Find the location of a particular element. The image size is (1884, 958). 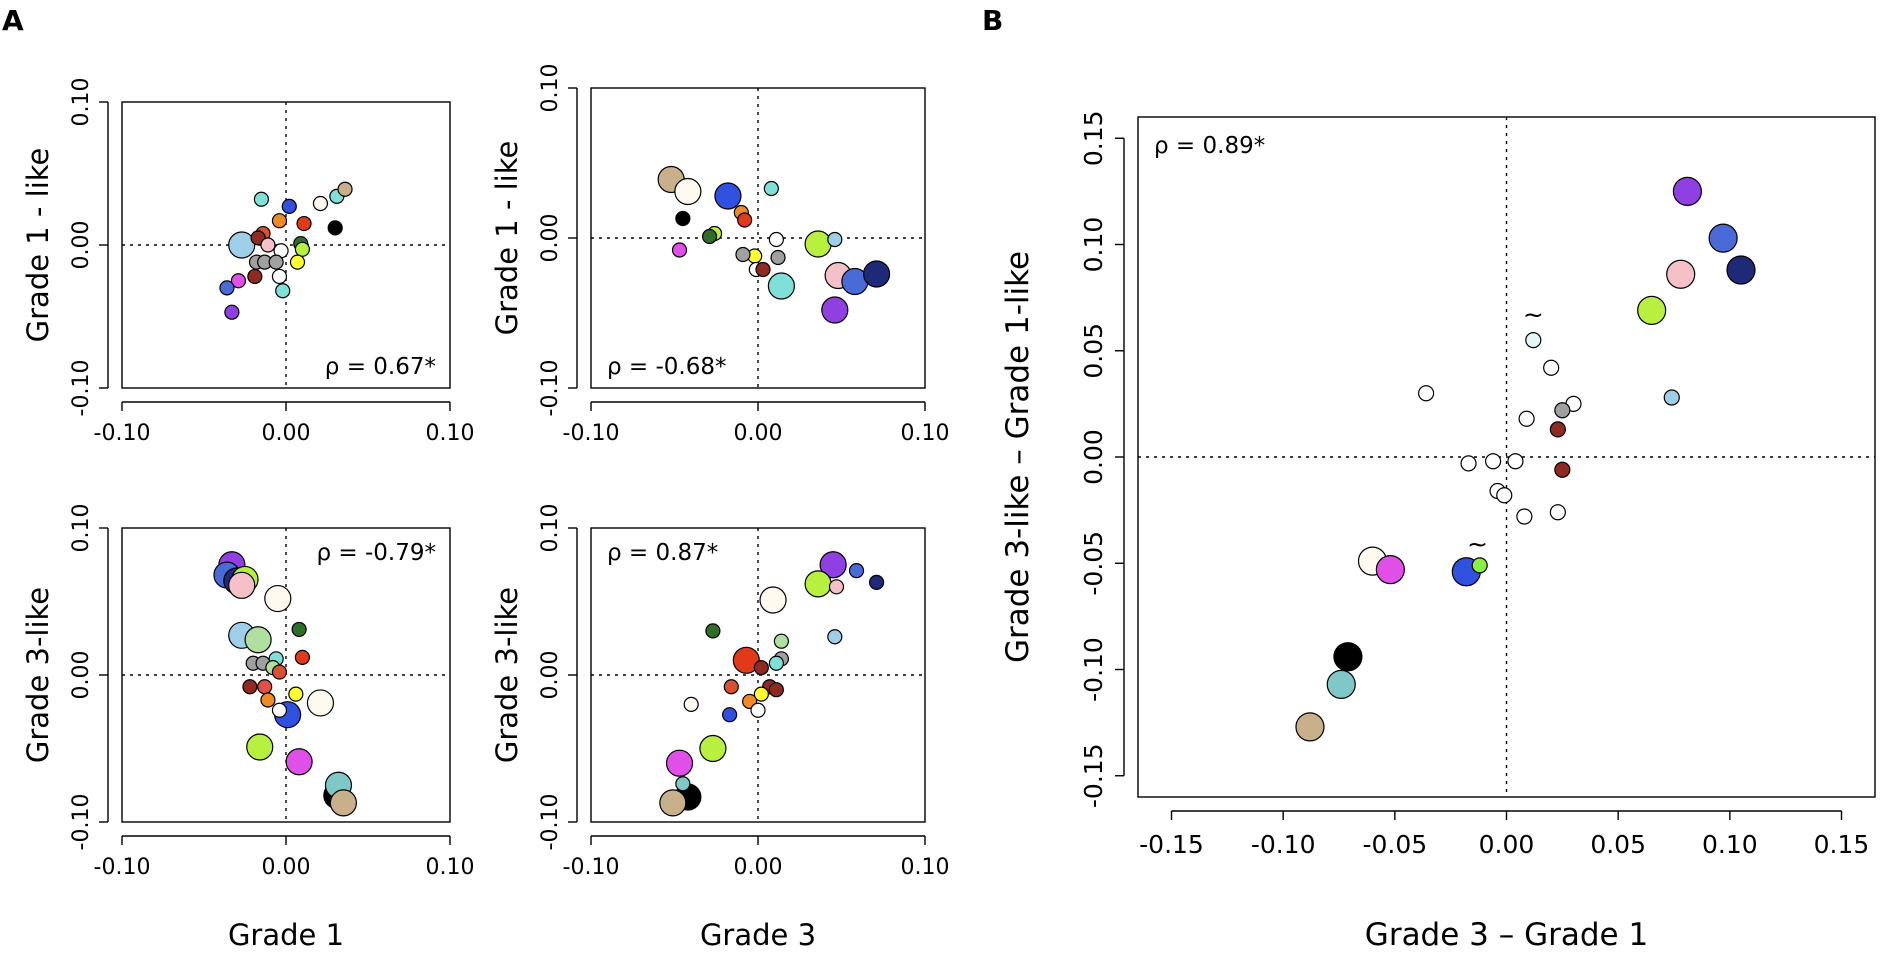

y-tick-label: -0.15 is located at coordinates (1093, 775).